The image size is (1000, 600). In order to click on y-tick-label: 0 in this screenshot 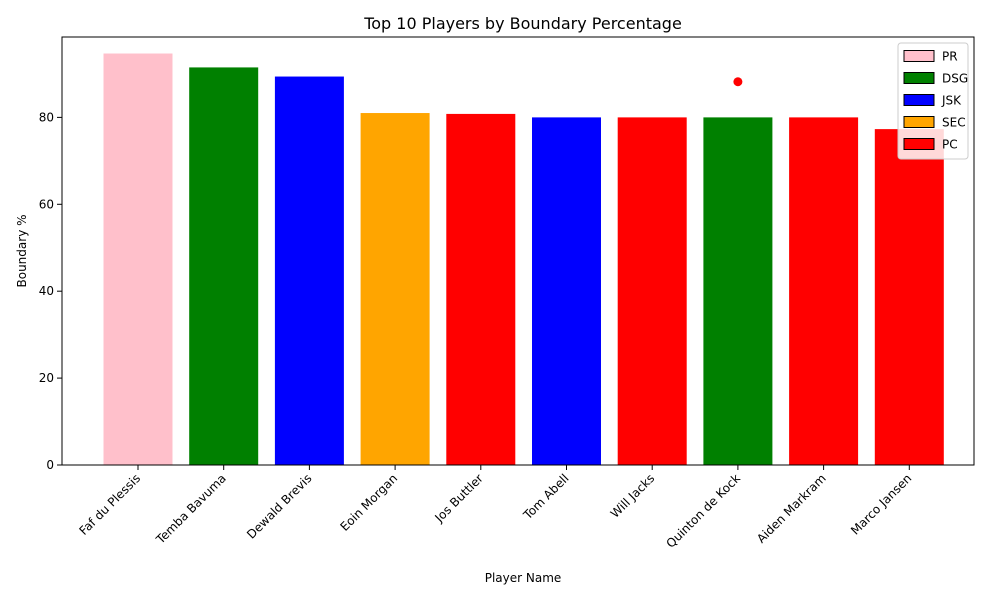, I will do `click(50, 465)`.